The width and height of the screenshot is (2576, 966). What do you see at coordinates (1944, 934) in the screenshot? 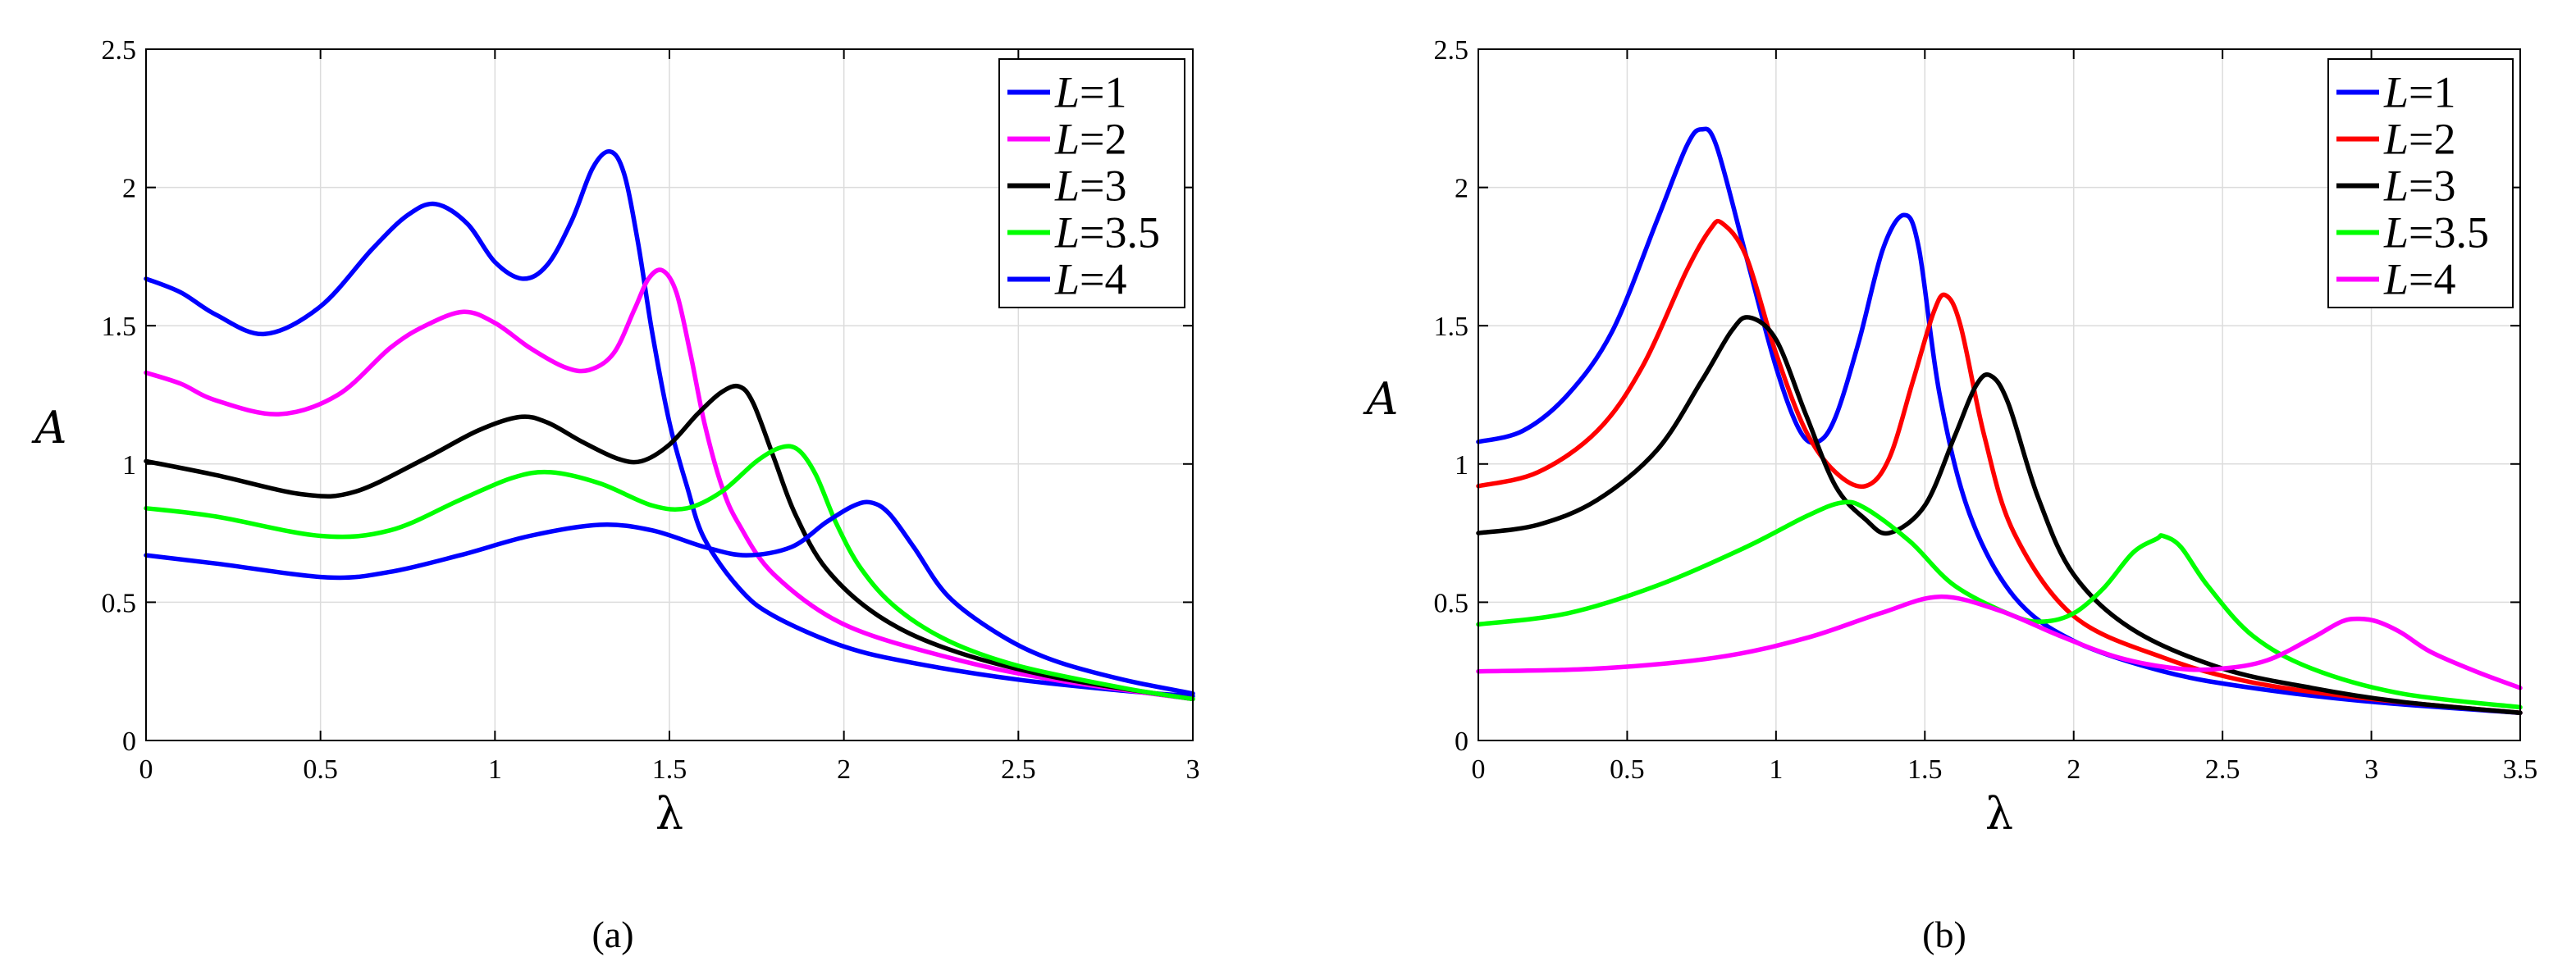
I see `panel-caption: (b)` at bounding box center [1944, 934].